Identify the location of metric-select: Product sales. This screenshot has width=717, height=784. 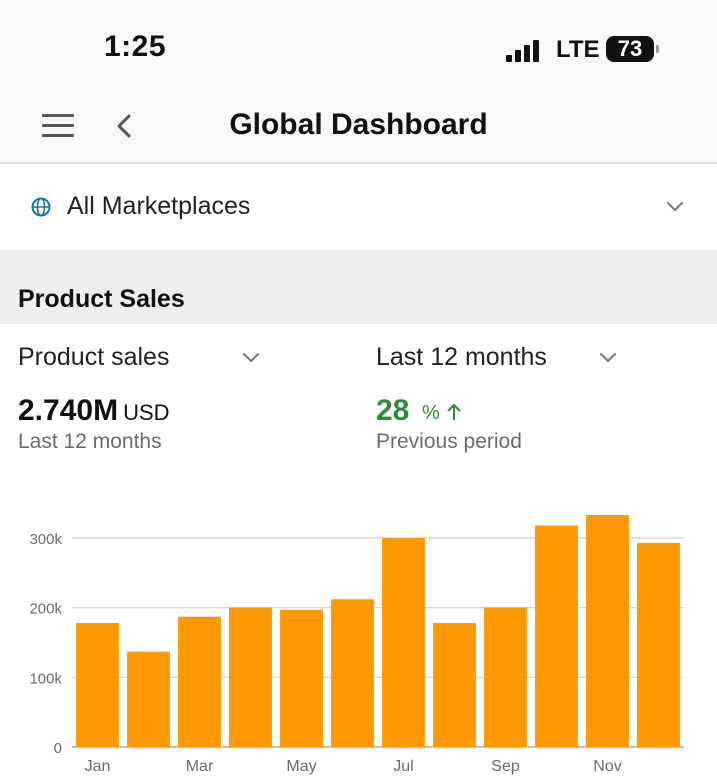
(94, 357).